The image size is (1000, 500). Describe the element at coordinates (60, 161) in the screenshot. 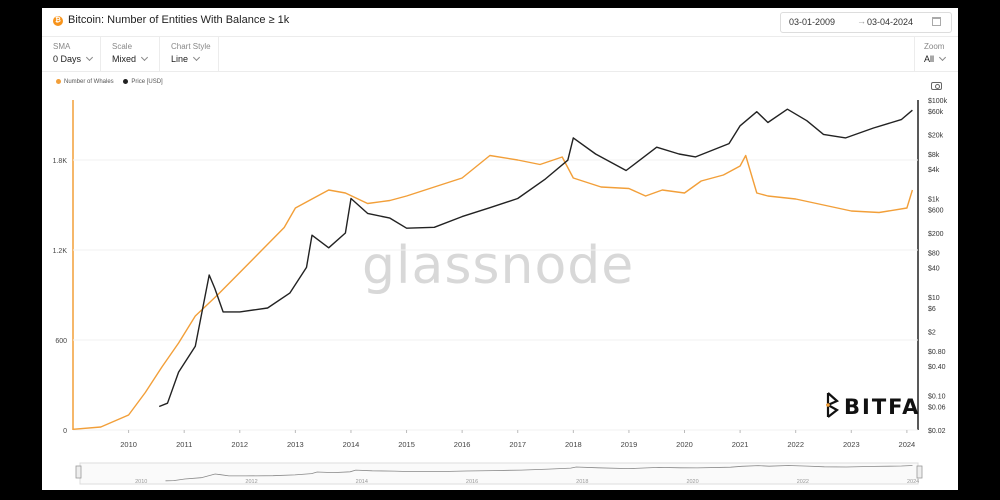

I see `y-left-tick-label: 1.8K` at that location.